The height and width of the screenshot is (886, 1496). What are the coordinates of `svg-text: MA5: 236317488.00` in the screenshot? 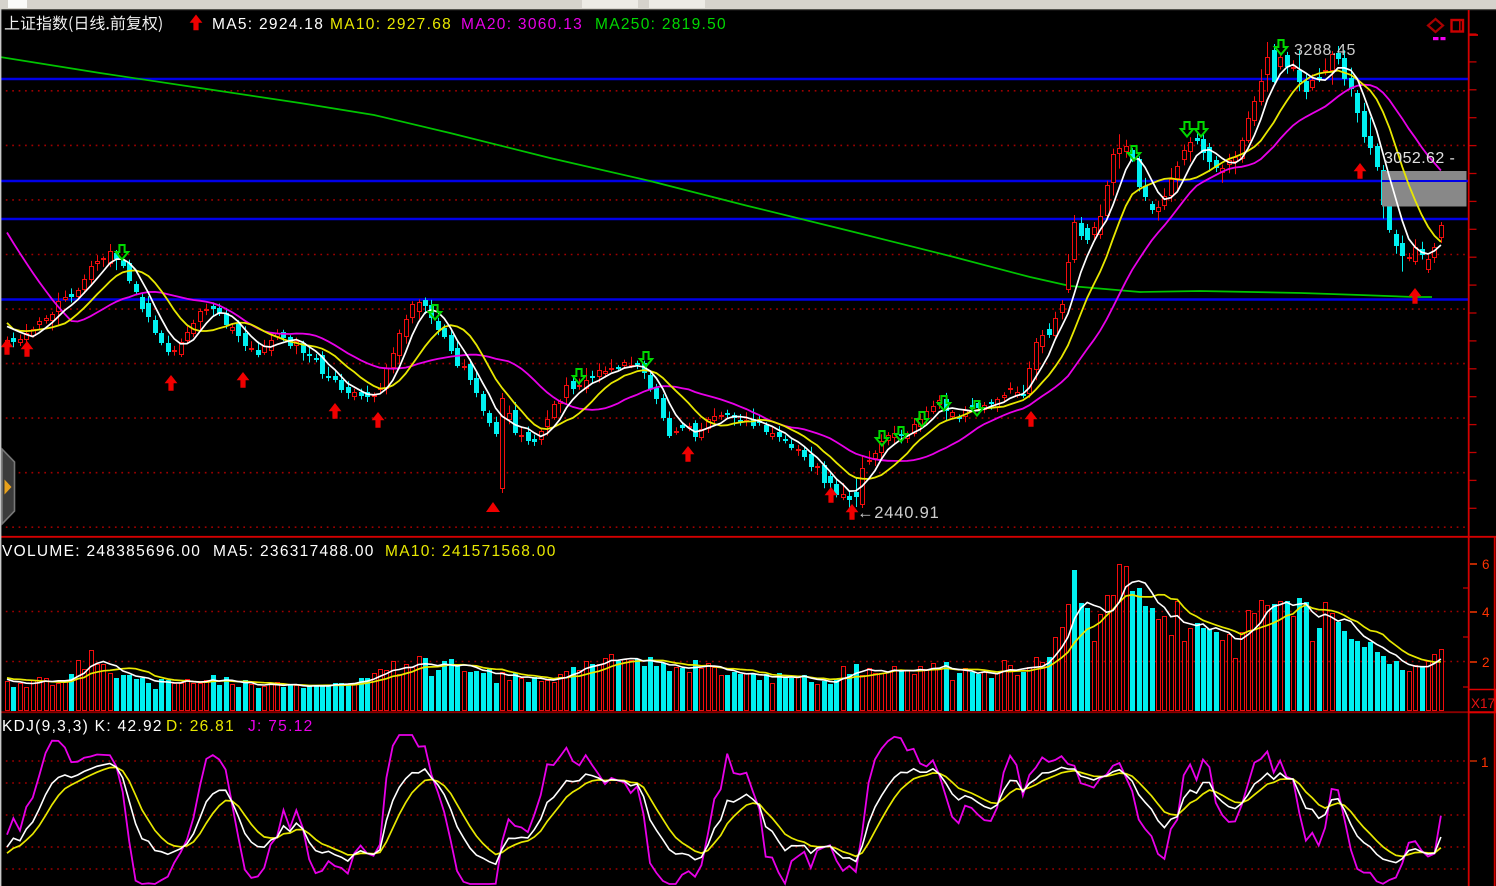 It's located at (294, 551).